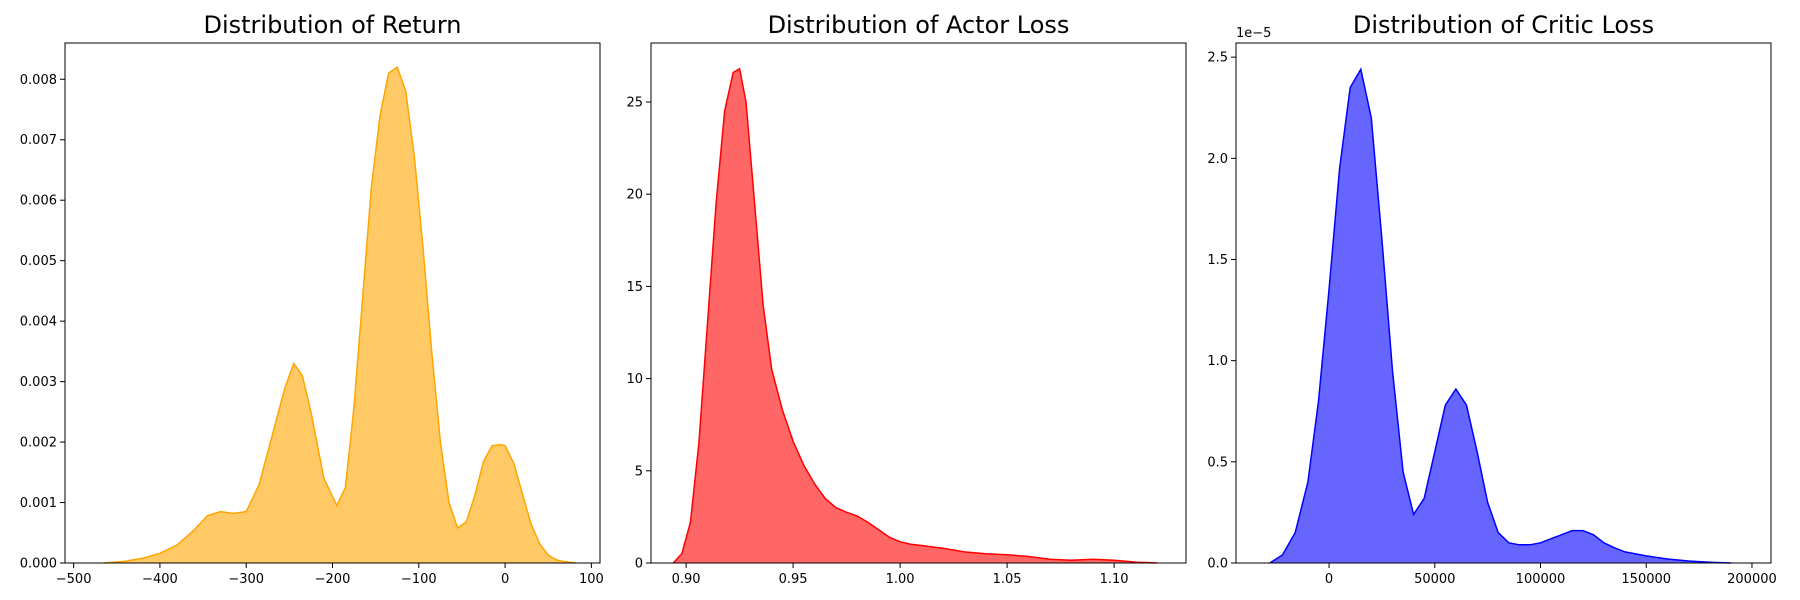  Describe the element at coordinates (639, 471) in the screenshot. I see `y-tick-label: 5` at that location.